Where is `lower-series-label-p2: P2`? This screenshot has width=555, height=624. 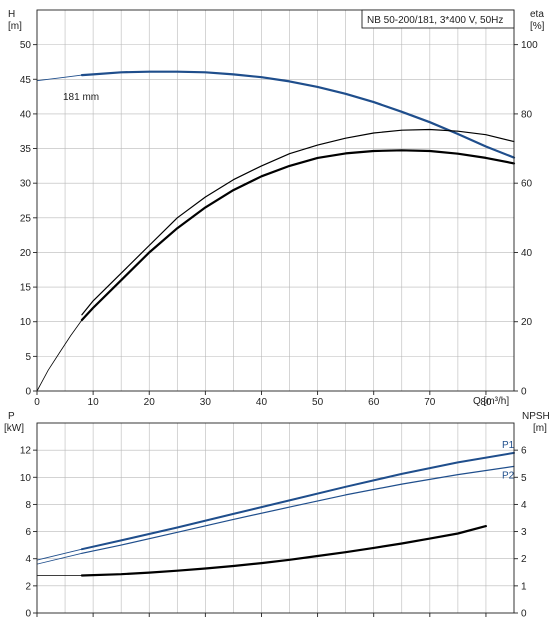
lower-series-label-p2: P2 is located at coordinates (508, 475).